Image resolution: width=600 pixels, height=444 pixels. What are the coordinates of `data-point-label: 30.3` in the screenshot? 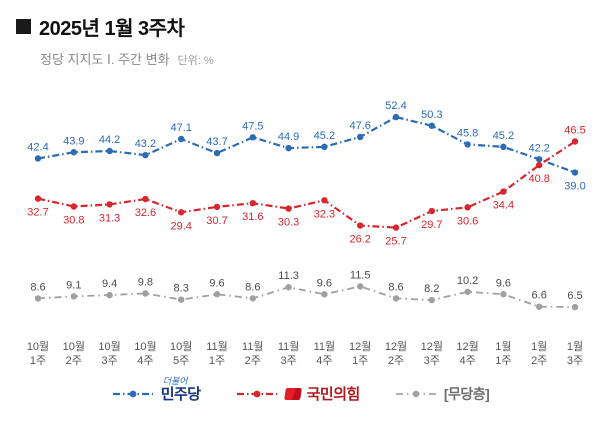 It's located at (288, 223).